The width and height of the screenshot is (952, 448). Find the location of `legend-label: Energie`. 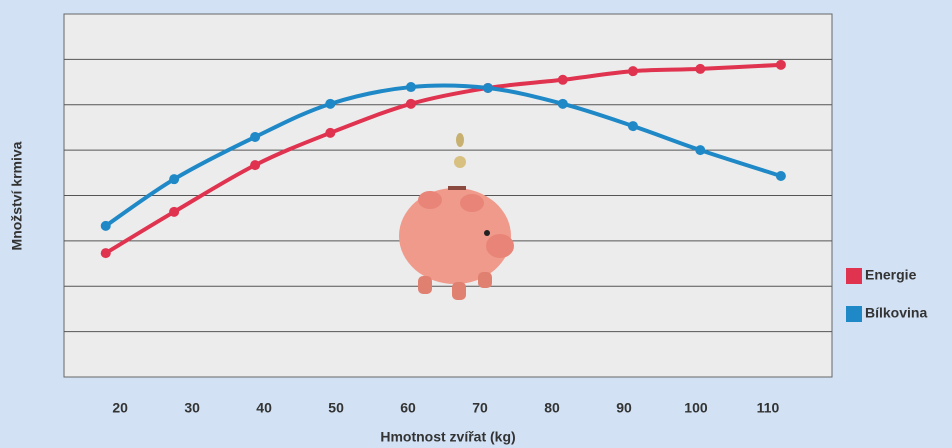

legend-label: Energie is located at coordinates (891, 275).